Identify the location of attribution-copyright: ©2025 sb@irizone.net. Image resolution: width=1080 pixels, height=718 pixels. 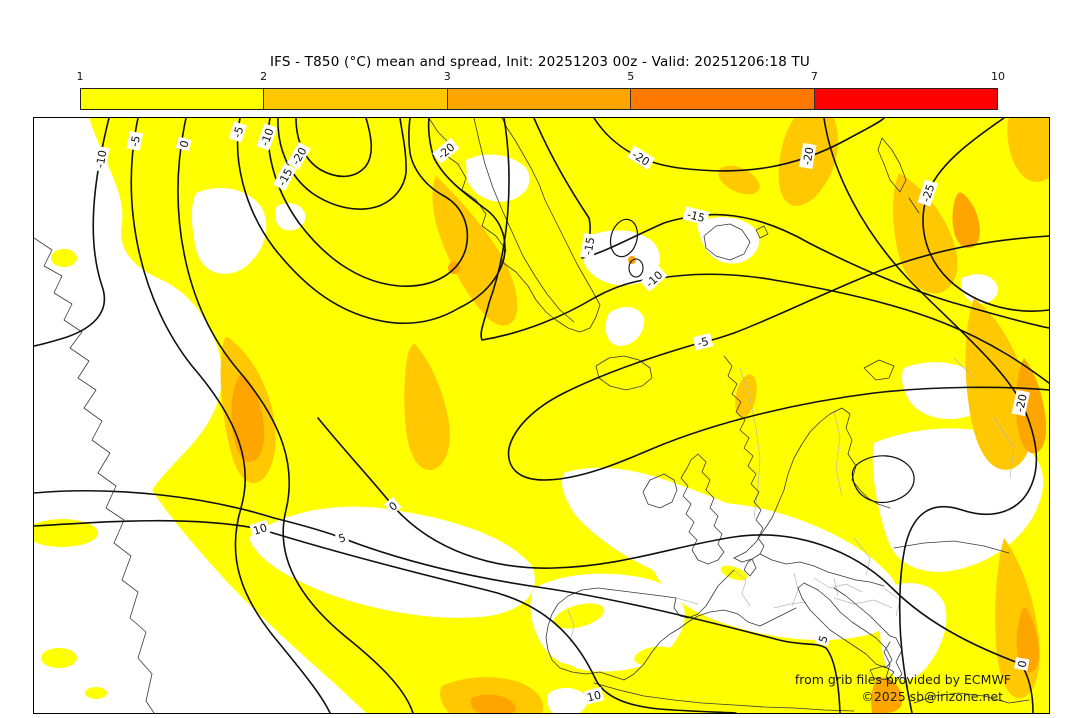
(932, 696).